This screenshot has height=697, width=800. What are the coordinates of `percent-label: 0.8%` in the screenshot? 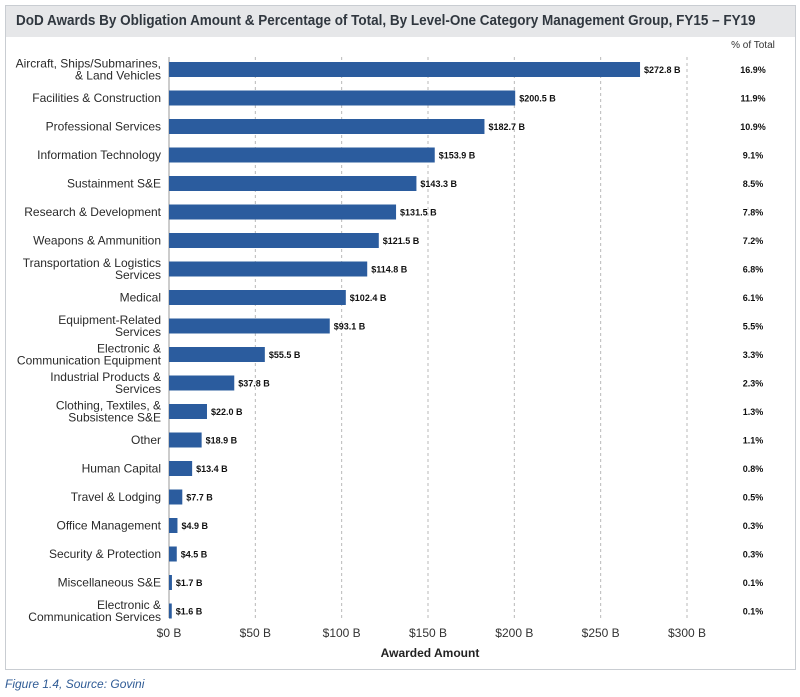 It's located at (753, 469).